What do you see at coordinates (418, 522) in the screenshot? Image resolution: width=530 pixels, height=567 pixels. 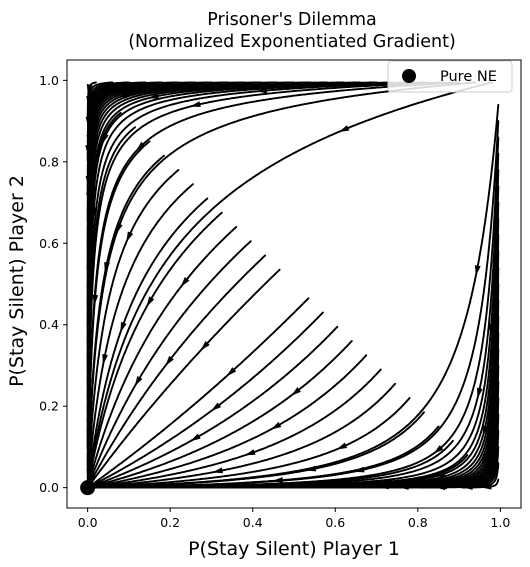 I see `x-tick-label: 0.8` at bounding box center [418, 522].